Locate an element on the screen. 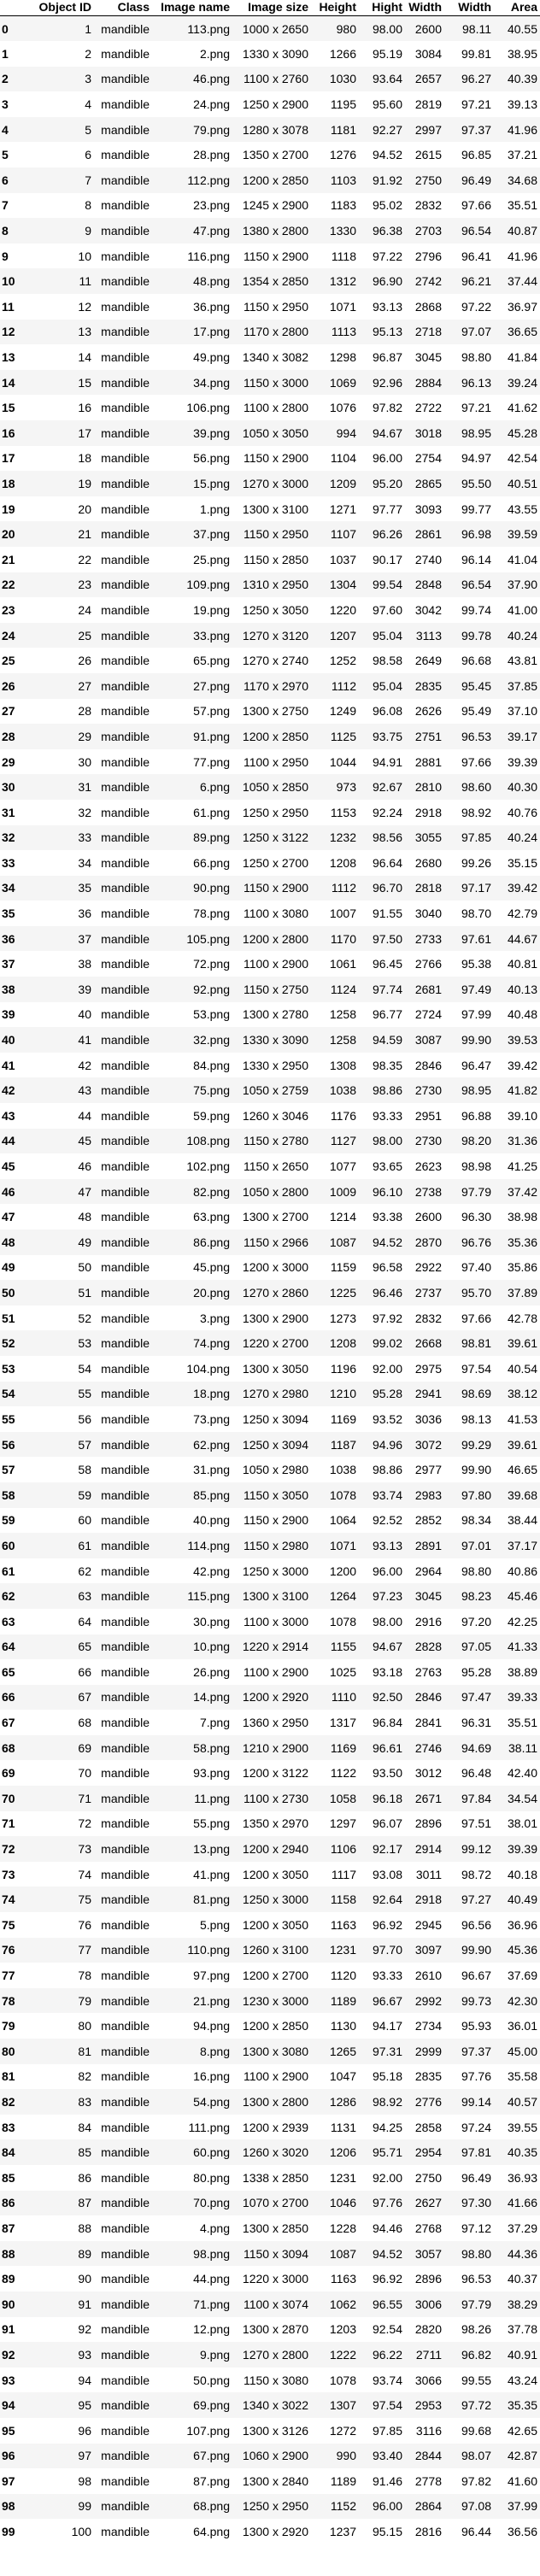 The width and height of the screenshot is (540, 2576). cell-image-name: 110.png is located at coordinates (208, 1950).